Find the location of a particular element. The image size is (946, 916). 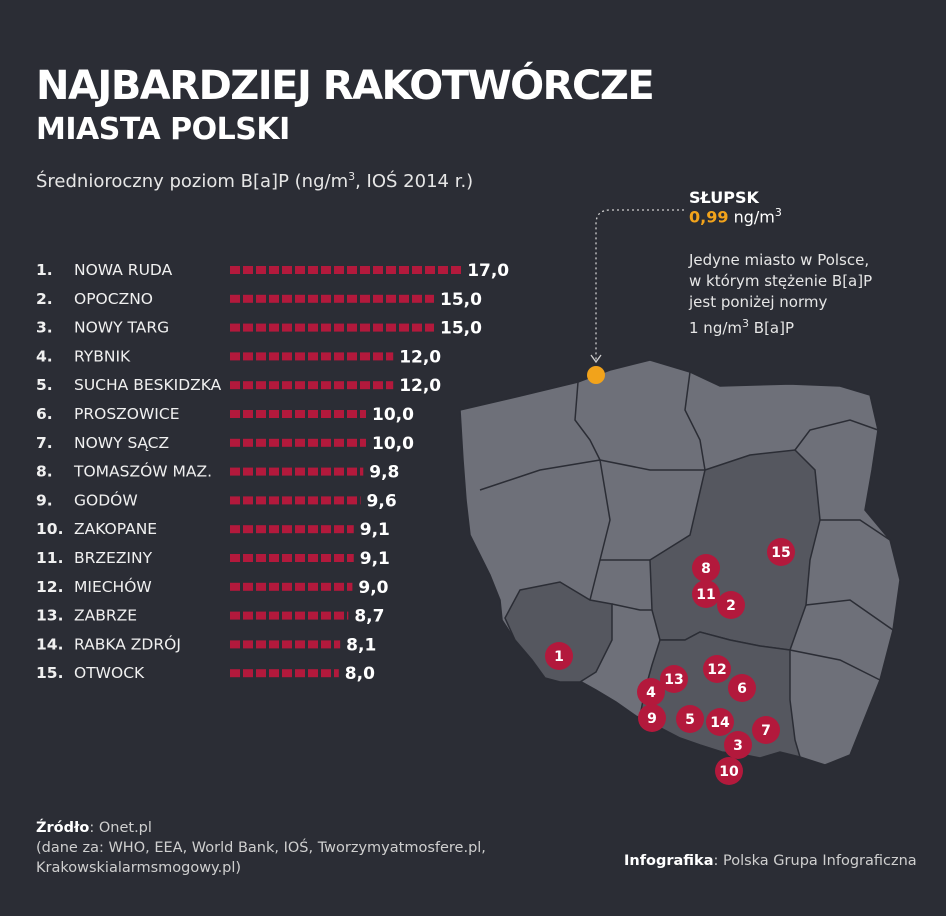

chart-title: NAJBARDZIEJ RAKOTWÓRCZE is located at coordinates (345, 86).